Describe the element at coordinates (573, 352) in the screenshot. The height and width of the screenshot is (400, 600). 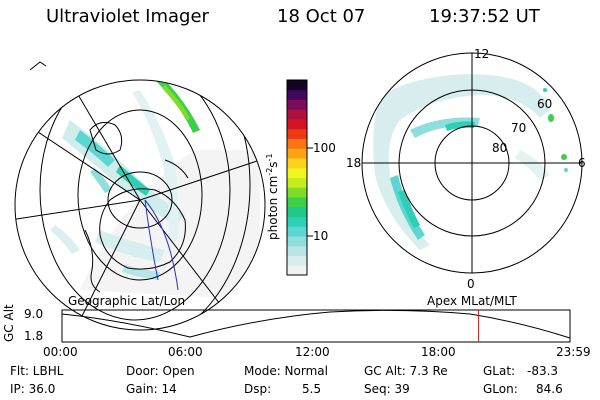
I see `altitude-xtick-4: 23:59` at that location.